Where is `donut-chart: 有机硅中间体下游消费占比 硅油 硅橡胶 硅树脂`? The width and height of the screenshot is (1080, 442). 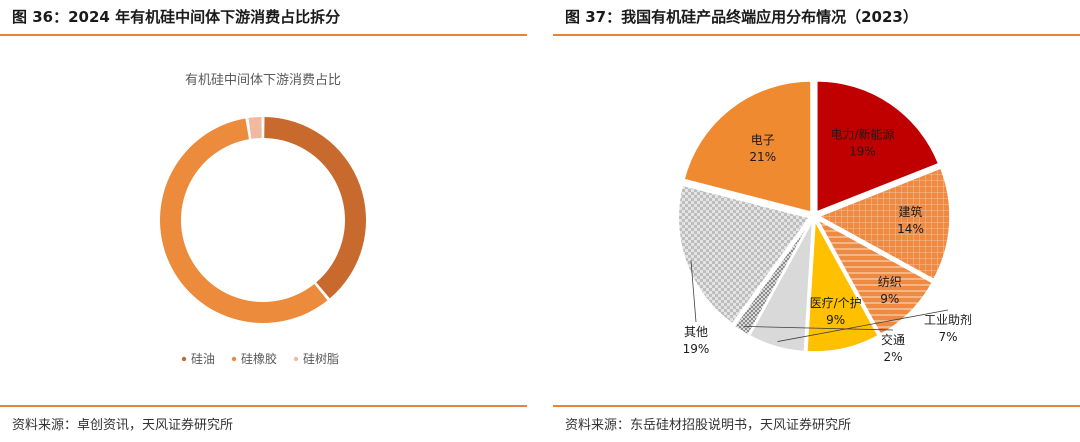 donut-chart: 有机硅中间体下游消费占比 硅油 硅橡胶 硅树脂 is located at coordinates (262, 219).